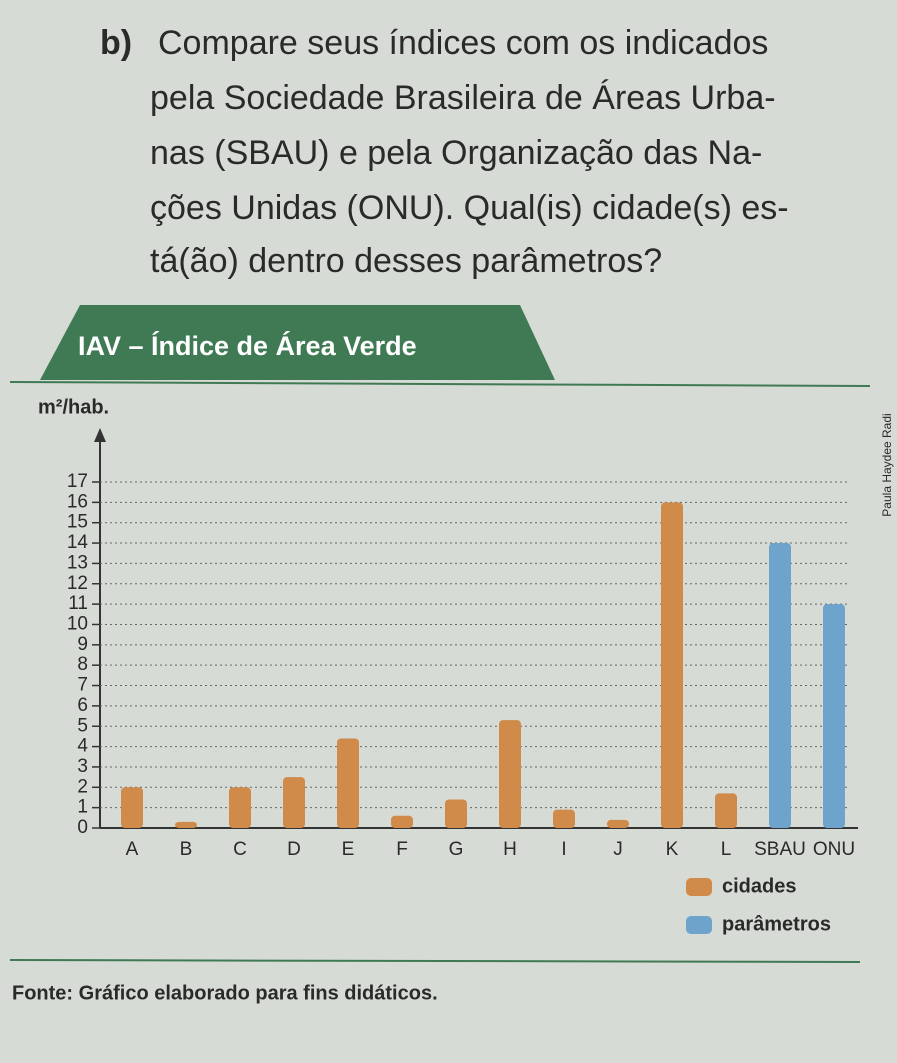 The width and height of the screenshot is (897, 1063). What do you see at coordinates (672, 849) in the screenshot?
I see `x-tick-label: K` at bounding box center [672, 849].